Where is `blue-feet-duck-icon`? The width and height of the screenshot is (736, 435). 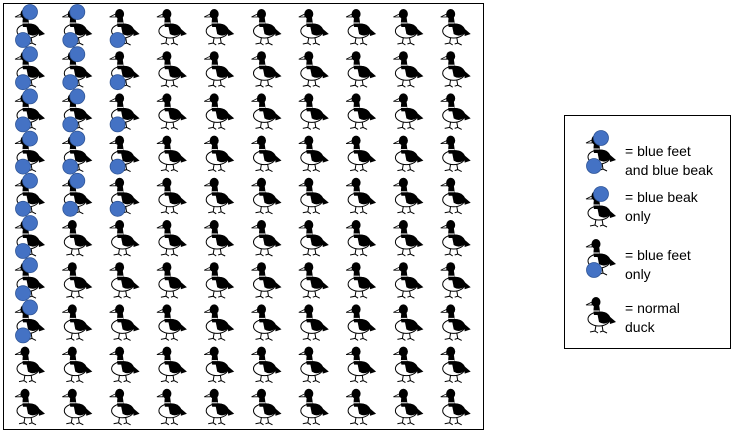 blue-feet-duck-icon is located at coordinates (600, 258).